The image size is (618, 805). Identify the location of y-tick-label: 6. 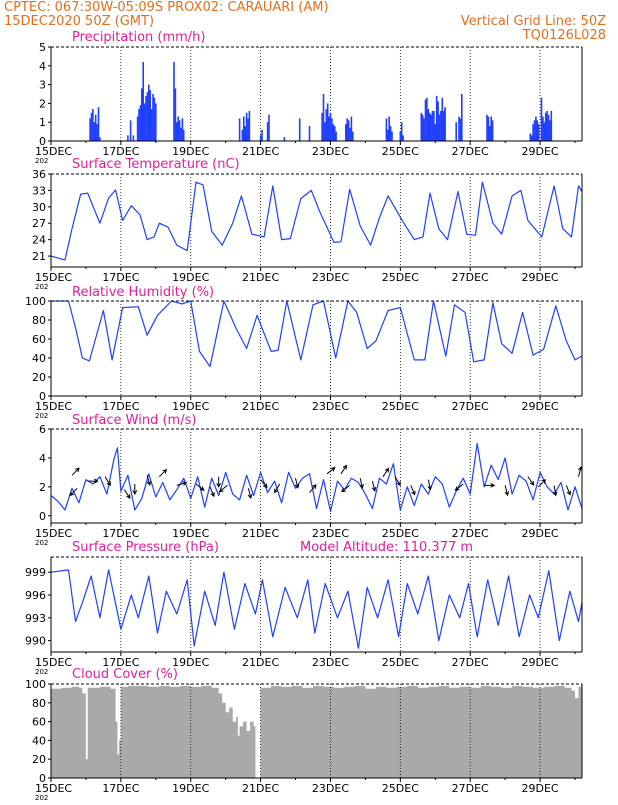
(42, 429).